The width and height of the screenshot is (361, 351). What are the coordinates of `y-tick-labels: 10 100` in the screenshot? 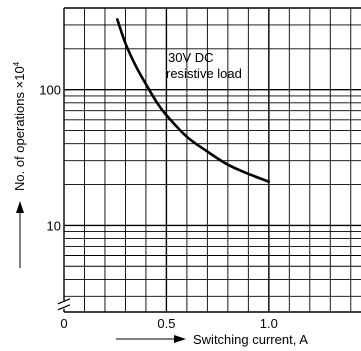 It's located at (50, 158).